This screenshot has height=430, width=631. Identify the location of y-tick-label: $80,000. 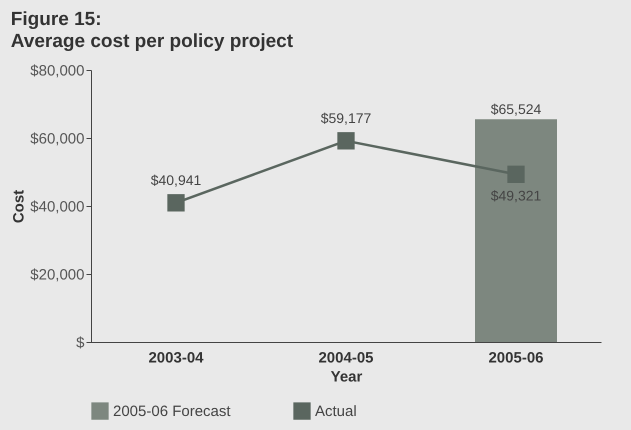
(57, 71).